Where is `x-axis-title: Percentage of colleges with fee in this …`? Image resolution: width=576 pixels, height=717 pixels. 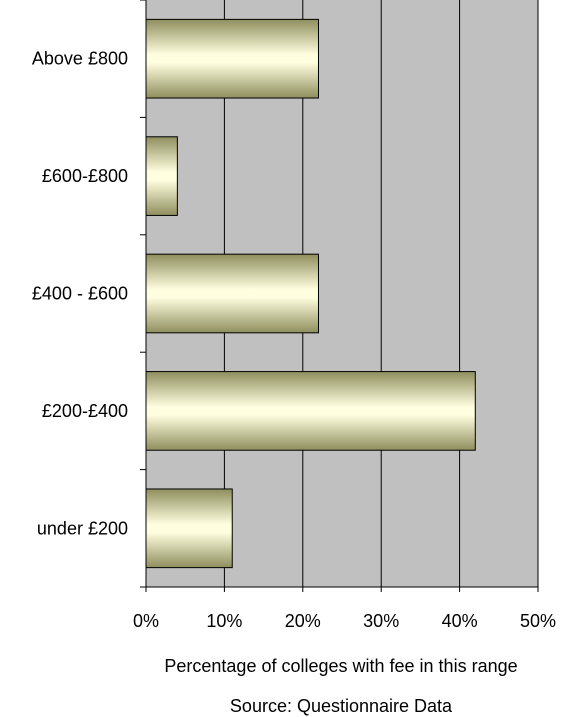
x-axis-title: Percentage of colleges with fee in this … is located at coordinates (340, 666).